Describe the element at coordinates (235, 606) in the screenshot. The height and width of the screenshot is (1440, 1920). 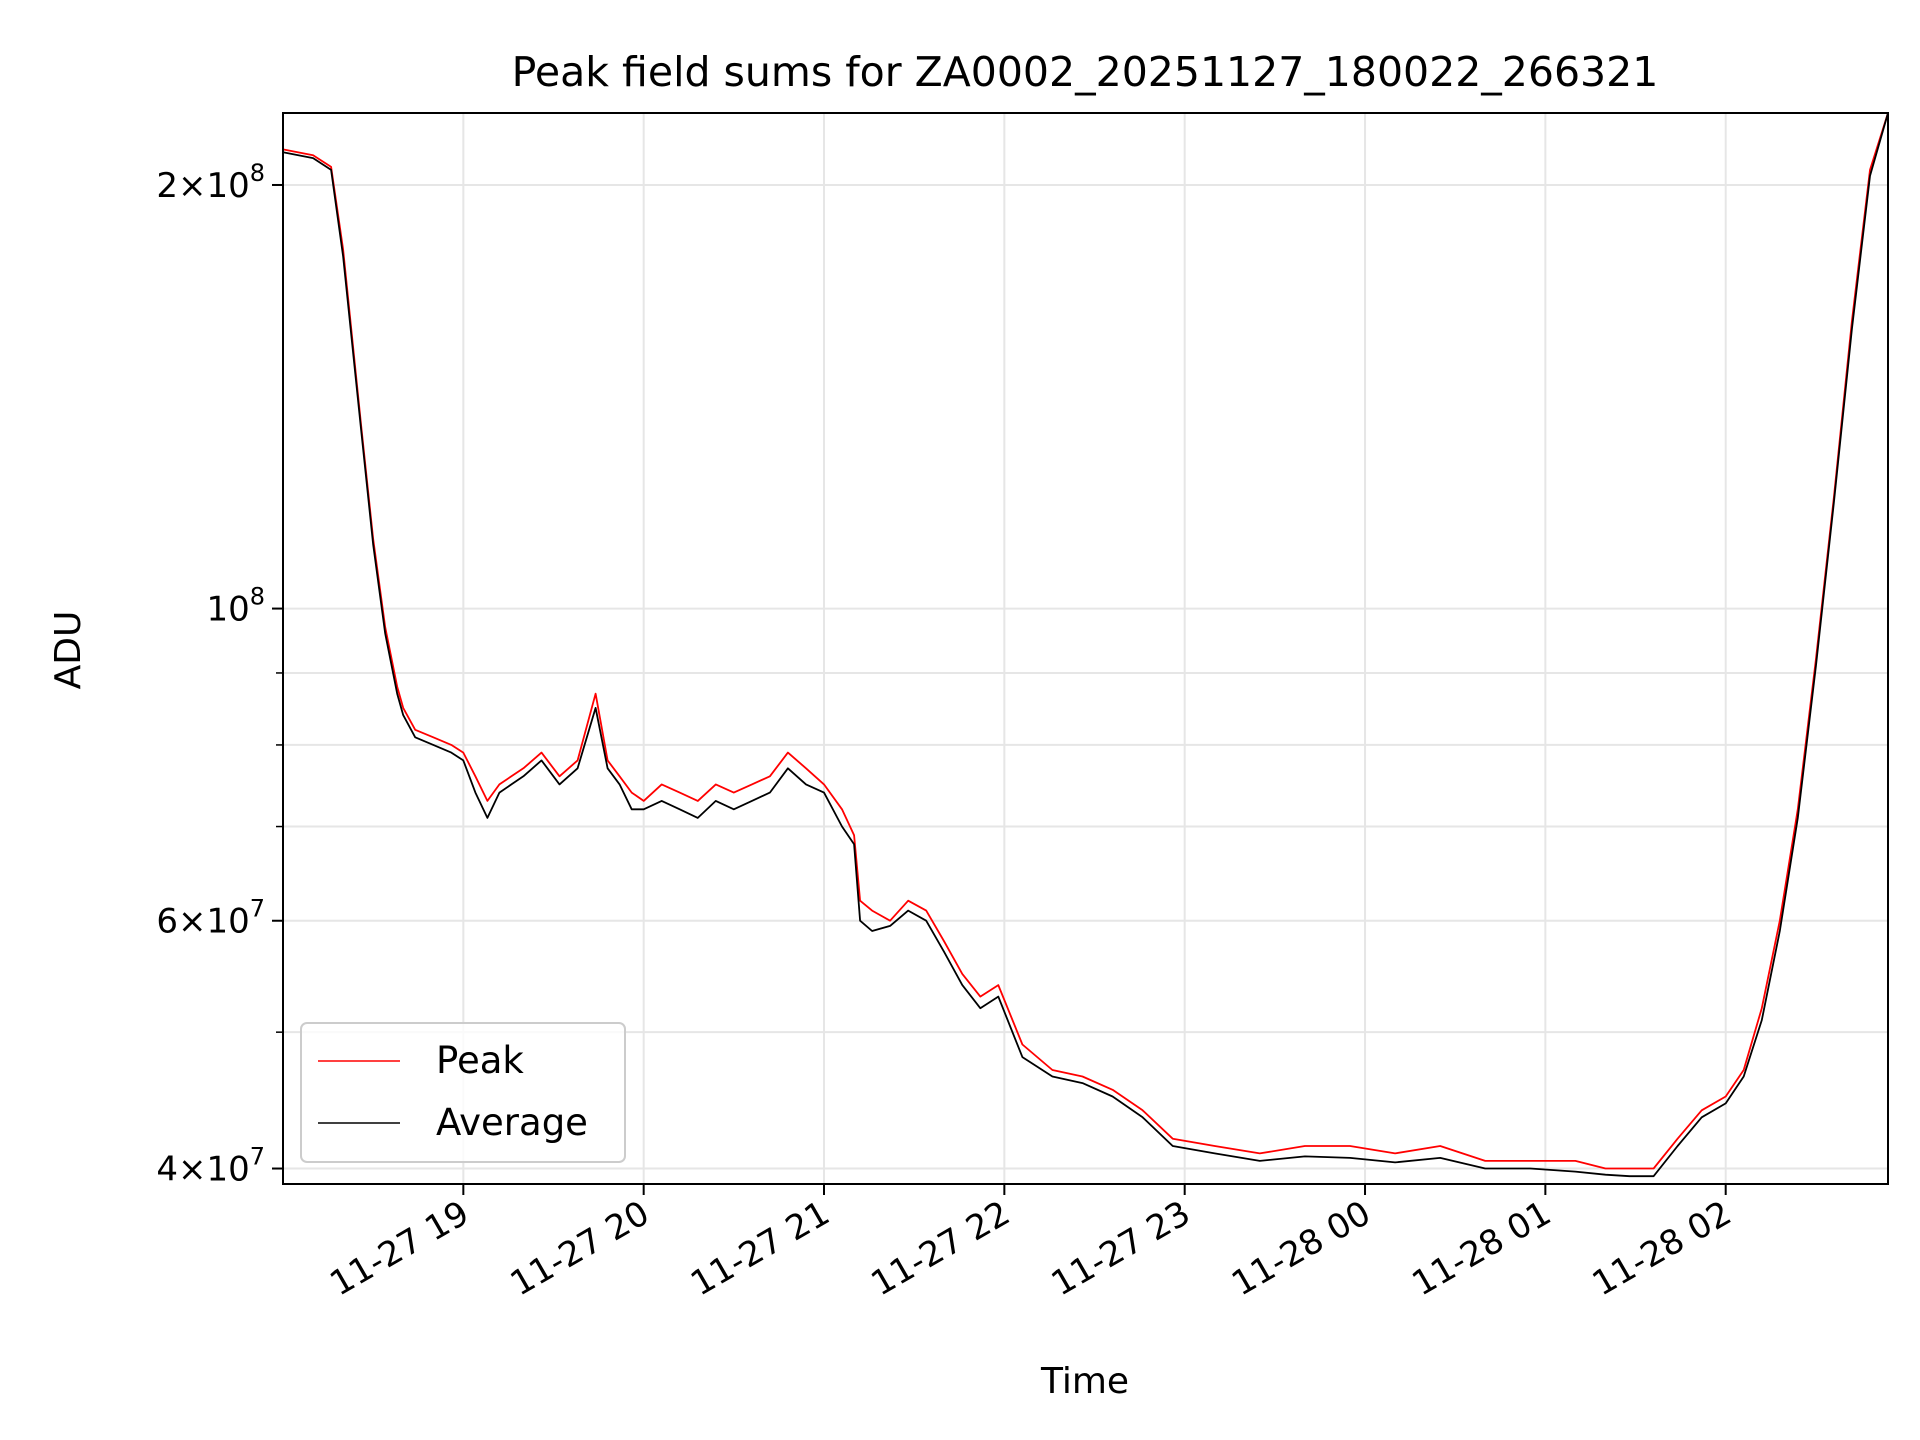
I see `y-tick-label: 108` at that location.